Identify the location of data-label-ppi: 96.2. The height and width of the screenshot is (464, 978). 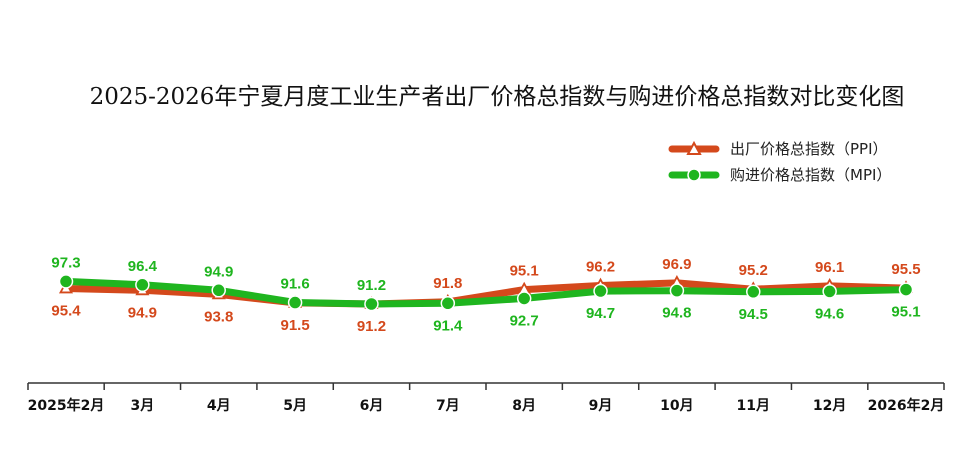
(600, 267).